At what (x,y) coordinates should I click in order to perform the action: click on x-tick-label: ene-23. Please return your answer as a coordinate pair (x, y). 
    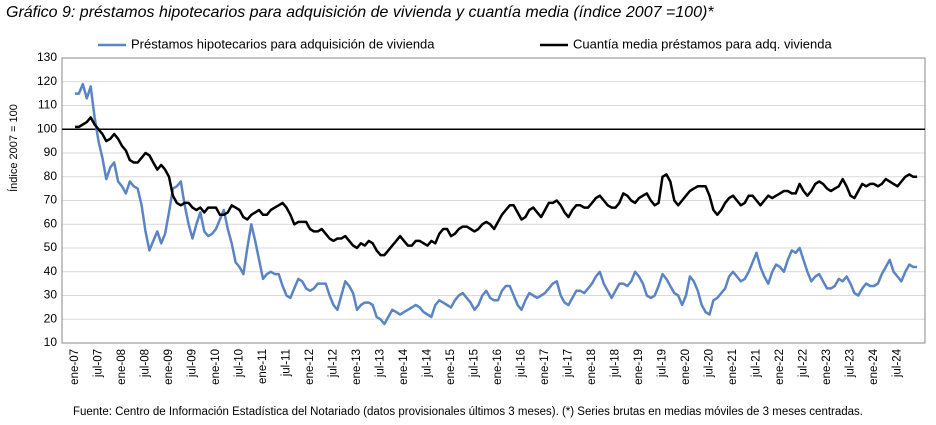
    Looking at the image, I should click on (827, 367).